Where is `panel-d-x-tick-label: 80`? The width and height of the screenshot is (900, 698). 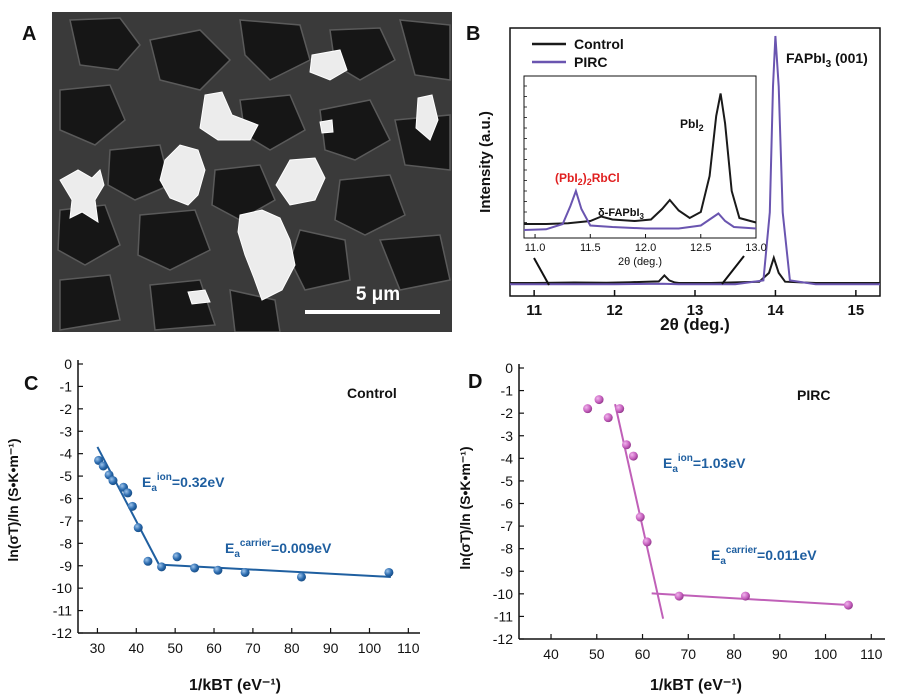
panel-d-x-tick-label: 80 is located at coordinates (734, 654).